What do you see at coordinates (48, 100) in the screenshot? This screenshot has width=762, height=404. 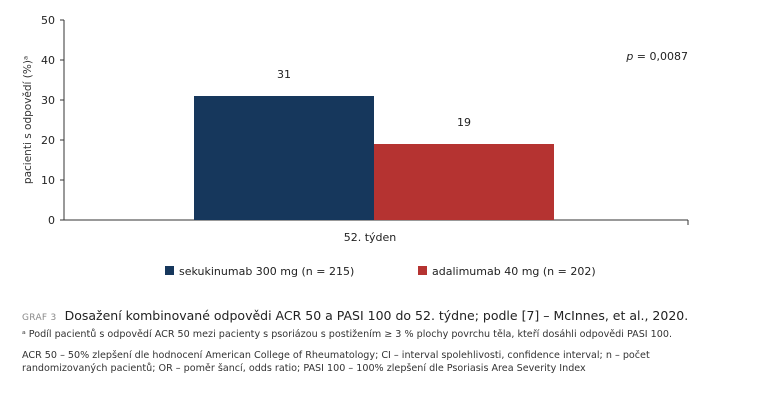 I see `y-tick-label-3: 30` at bounding box center [48, 100].